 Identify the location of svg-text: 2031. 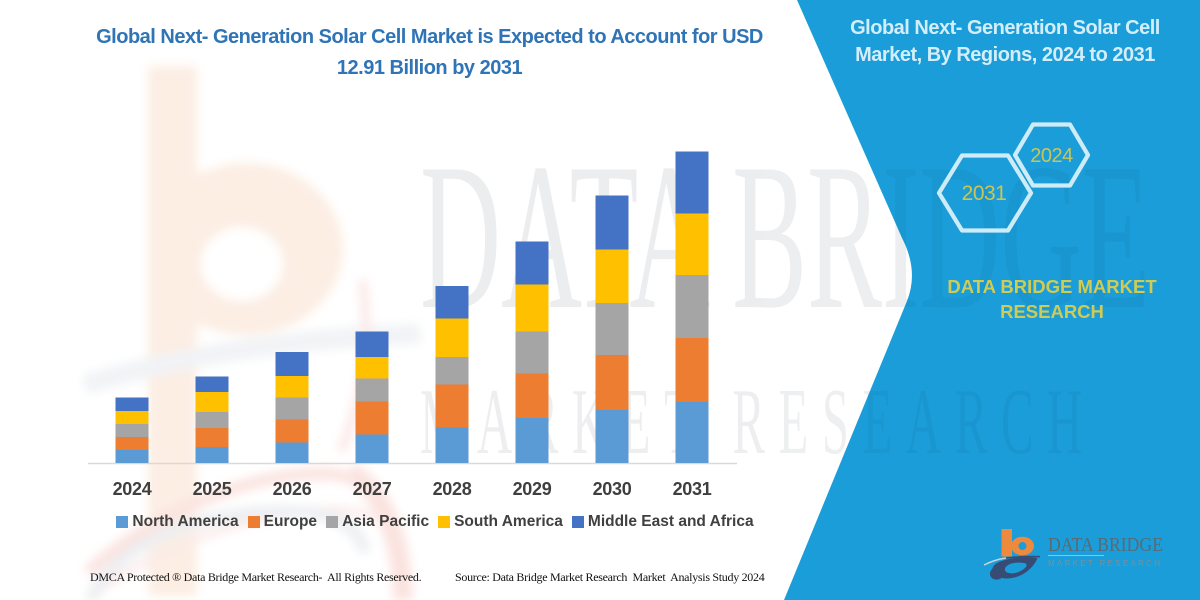
(984, 193).